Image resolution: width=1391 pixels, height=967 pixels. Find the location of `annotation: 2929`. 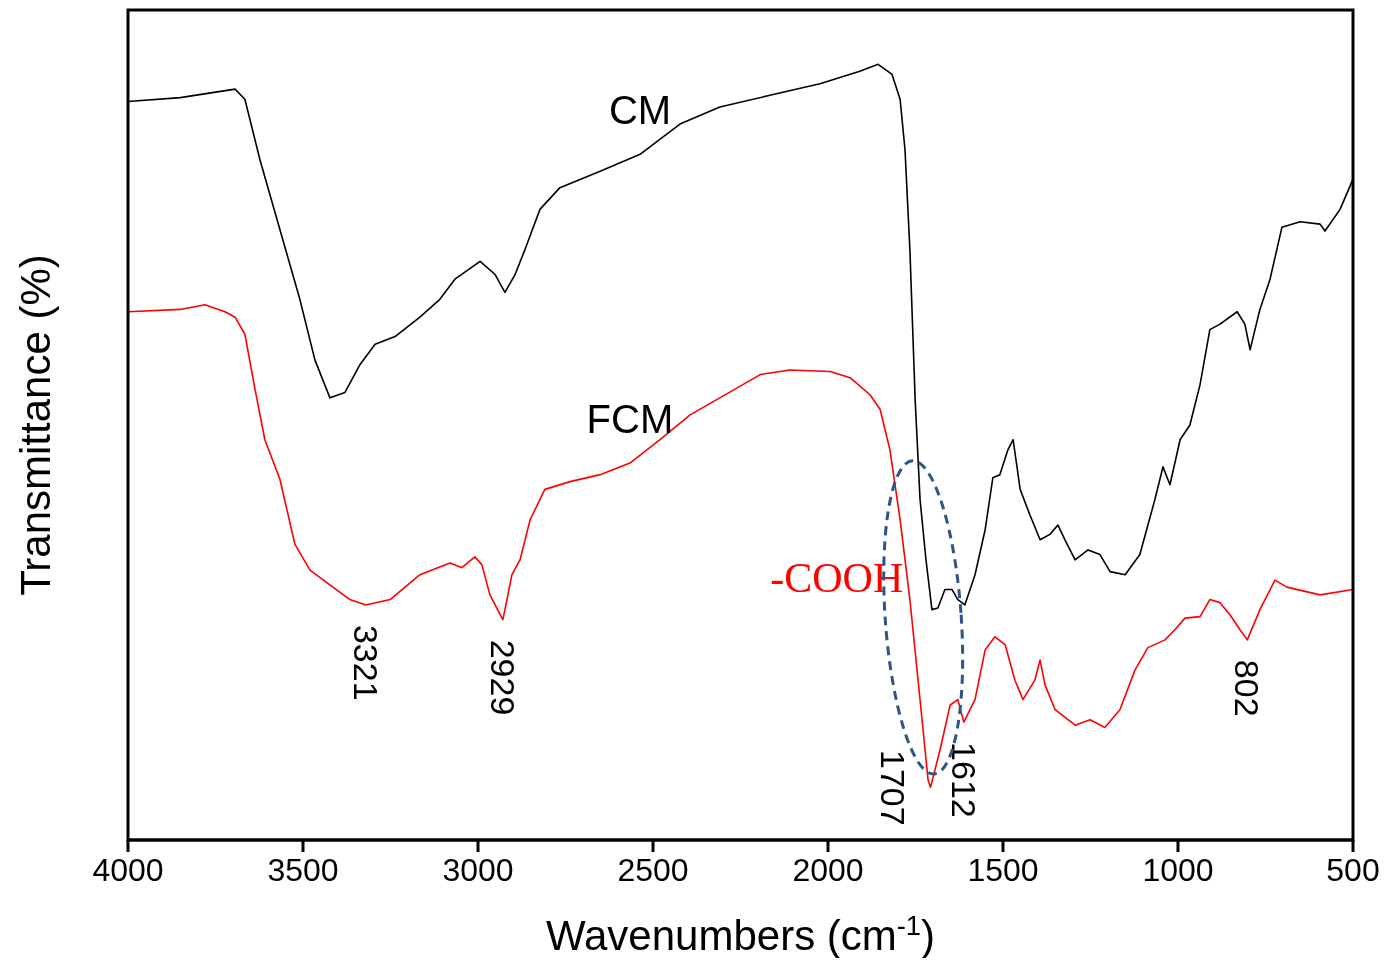

annotation: 2929 is located at coordinates (502, 677).